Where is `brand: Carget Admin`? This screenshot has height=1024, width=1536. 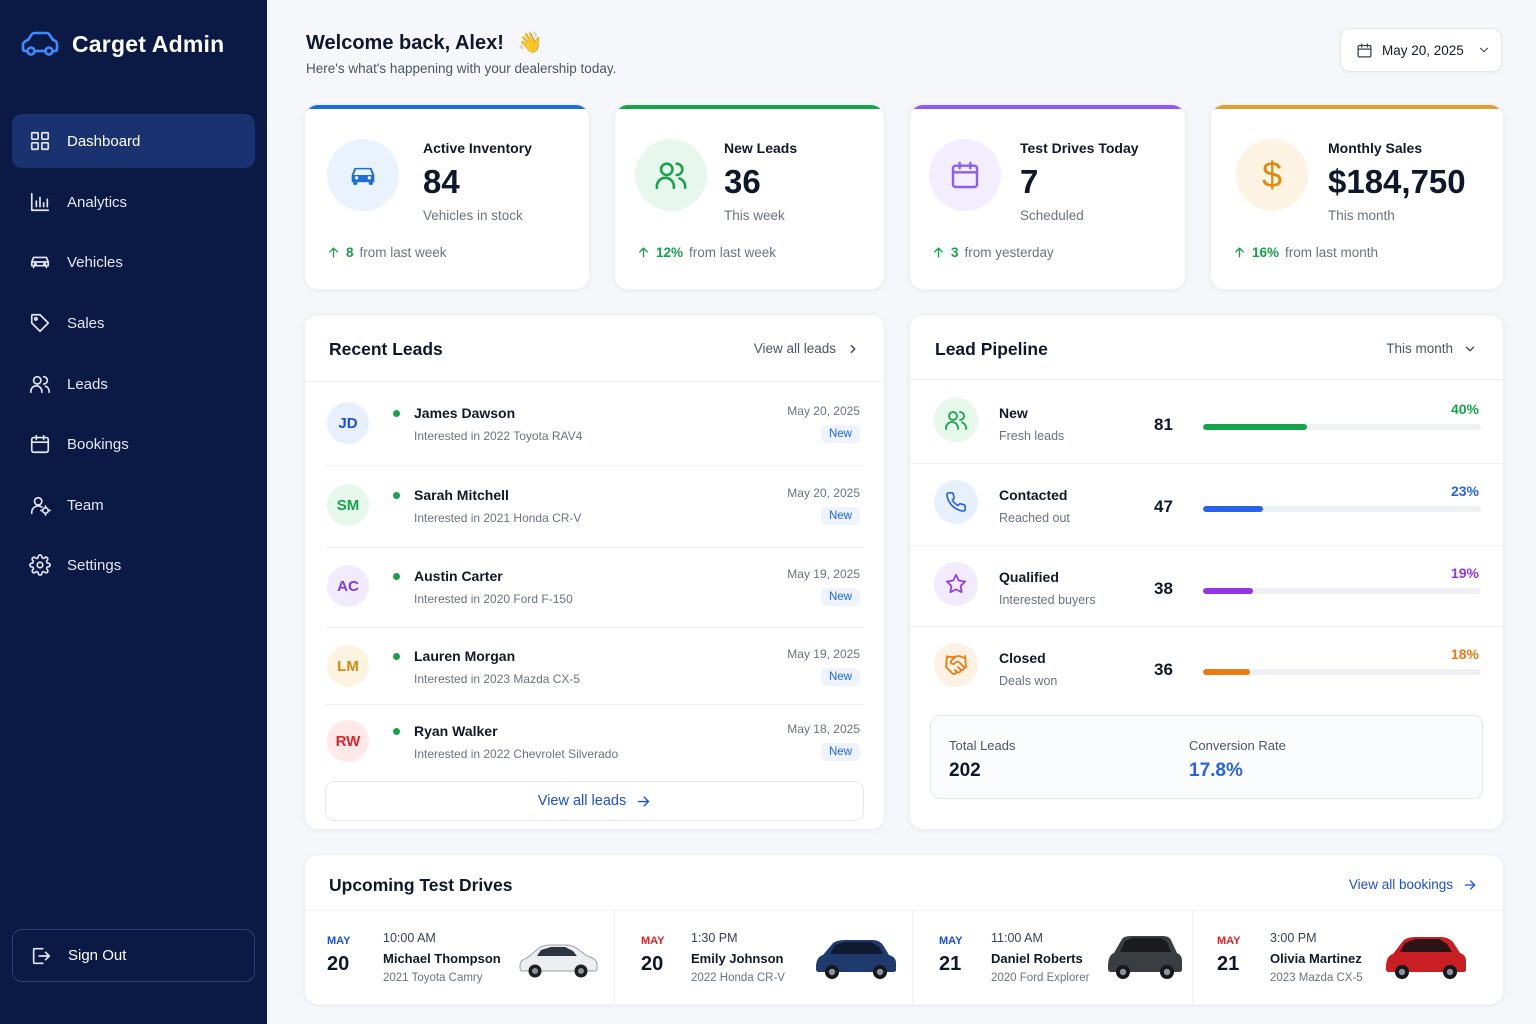
brand: Carget Admin is located at coordinates (122, 44).